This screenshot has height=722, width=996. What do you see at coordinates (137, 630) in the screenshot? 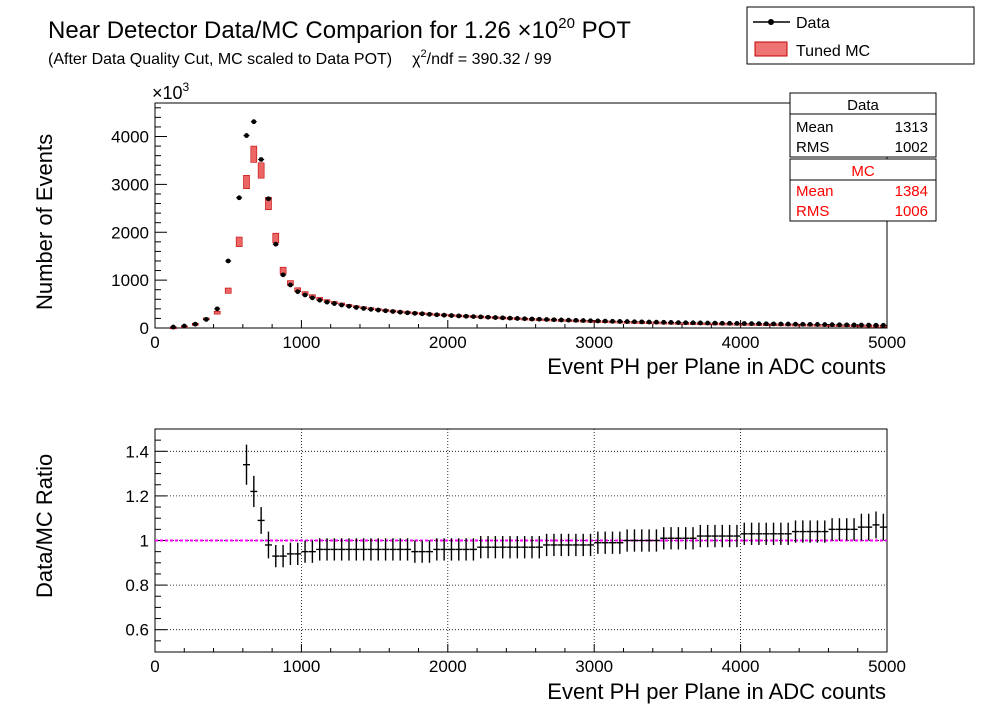
I see `bottom-y-tick-label: 0.6` at bounding box center [137, 630].